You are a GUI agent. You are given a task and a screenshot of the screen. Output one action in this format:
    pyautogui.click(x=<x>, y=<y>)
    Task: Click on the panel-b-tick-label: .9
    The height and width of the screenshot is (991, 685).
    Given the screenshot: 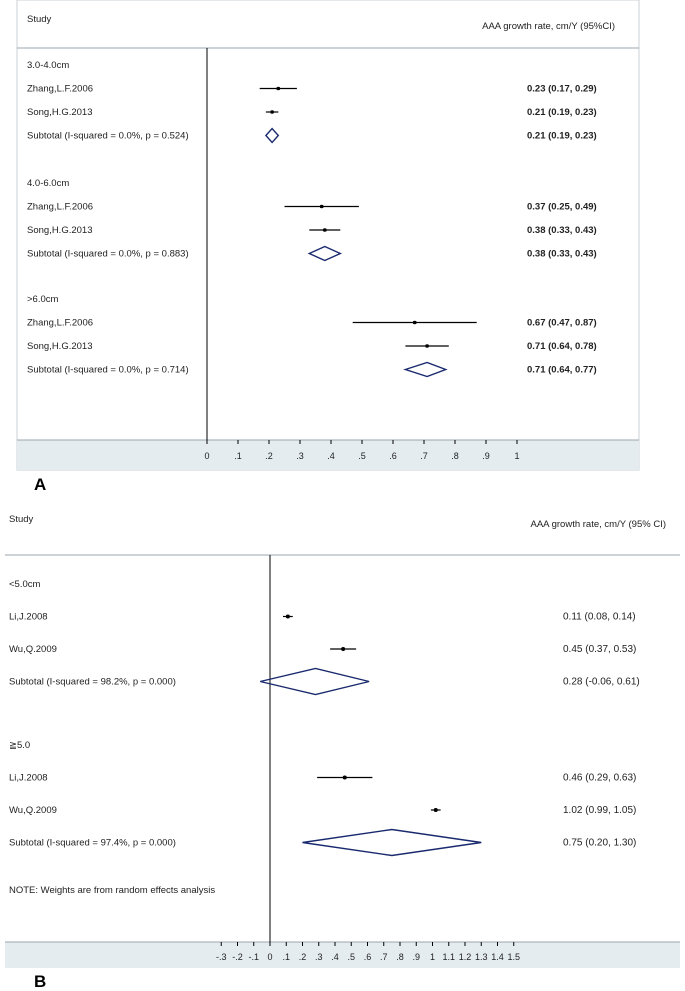 What is the action you would take?
    pyautogui.click(x=416, y=957)
    